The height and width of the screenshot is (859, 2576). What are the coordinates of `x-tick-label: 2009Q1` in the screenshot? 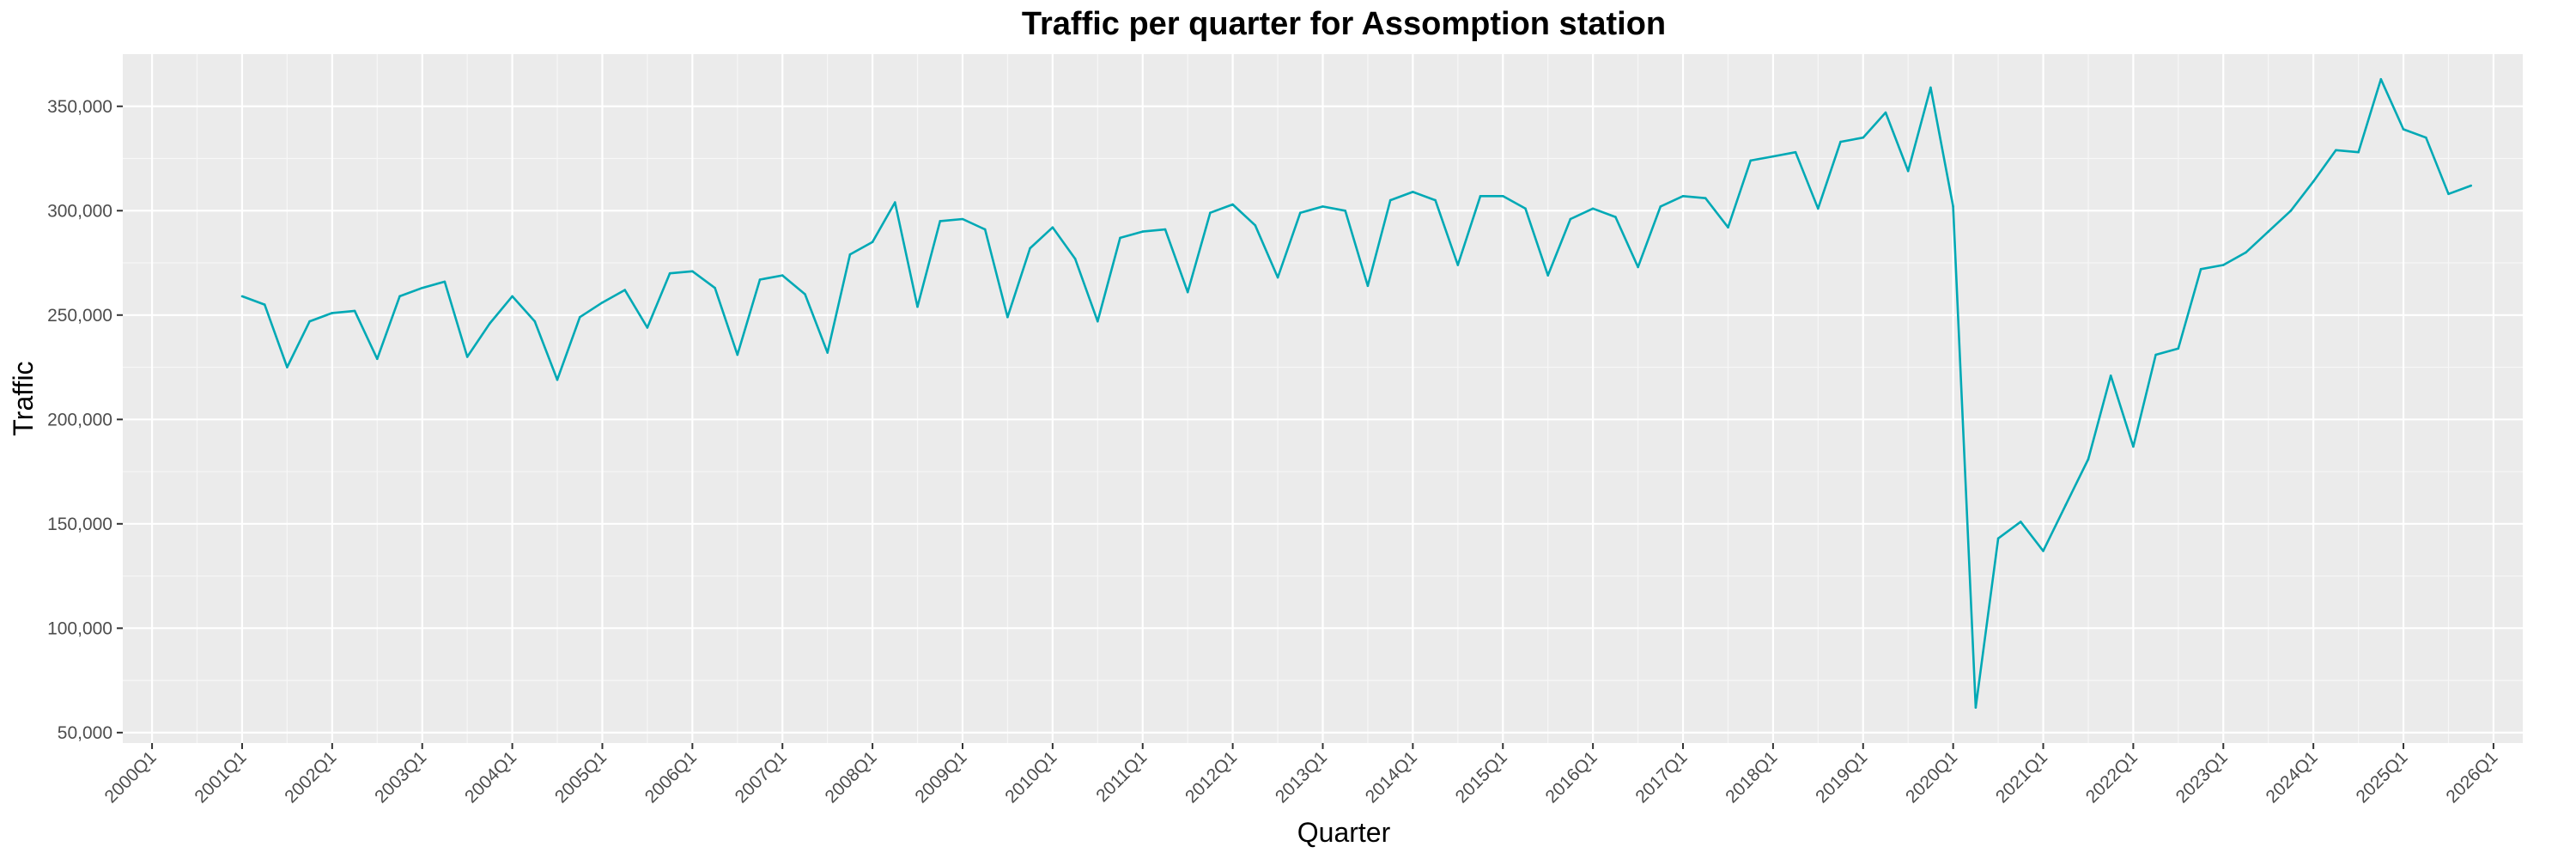 It's located at (940, 777).